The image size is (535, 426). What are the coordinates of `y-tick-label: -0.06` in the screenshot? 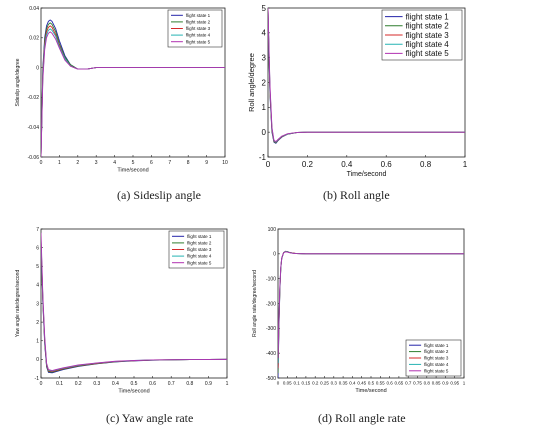 It's located at (34, 158).